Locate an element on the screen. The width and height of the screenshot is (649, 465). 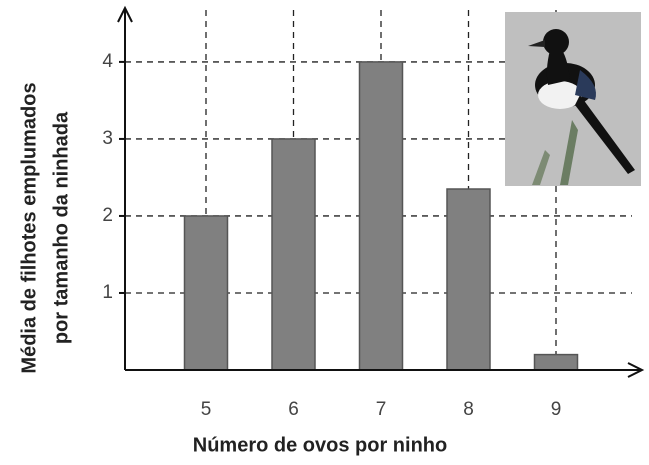
y-tick-label: 2 is located at coordinates (107, 215).